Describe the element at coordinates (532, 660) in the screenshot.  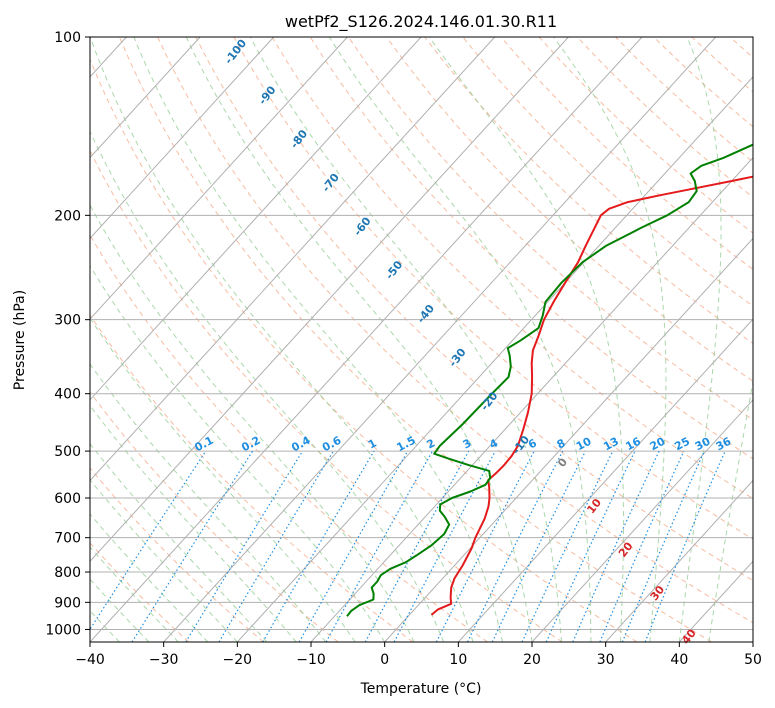
I see `x-tick-label: 20` at that location.